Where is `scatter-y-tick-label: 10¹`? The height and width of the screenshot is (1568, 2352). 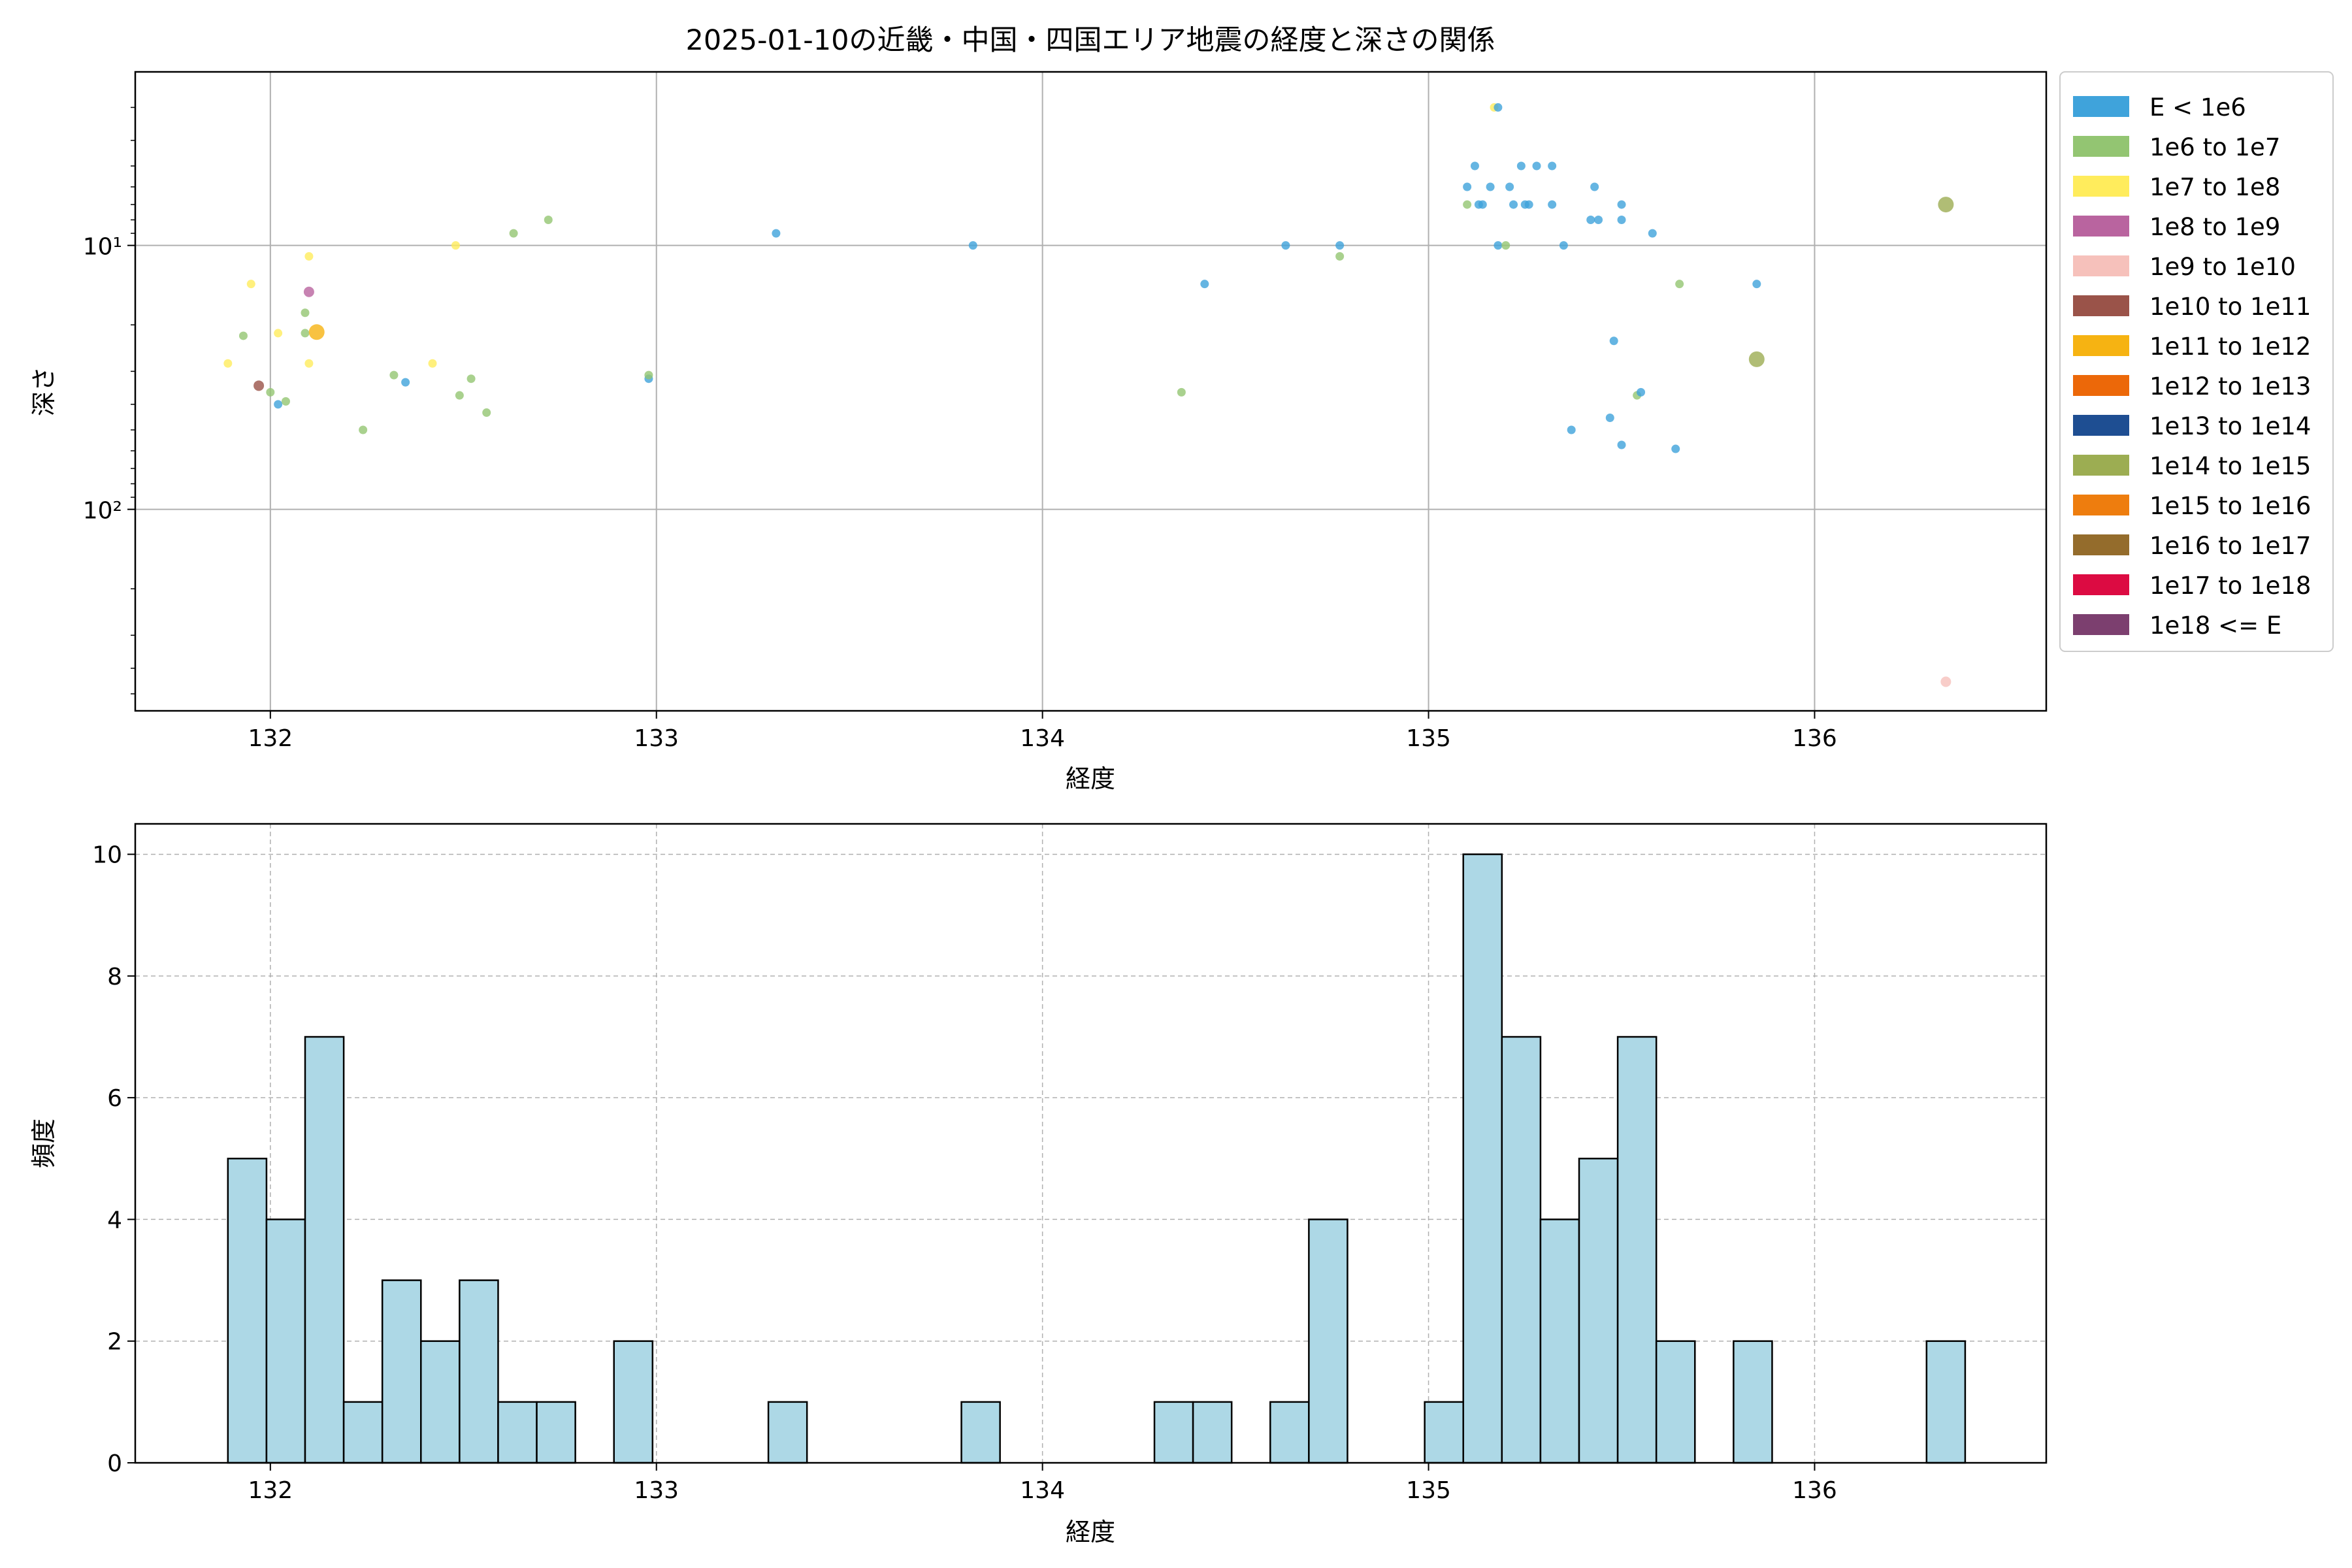
scatter-y-tick-label: 10¹ is located at coordinates (102, 247).